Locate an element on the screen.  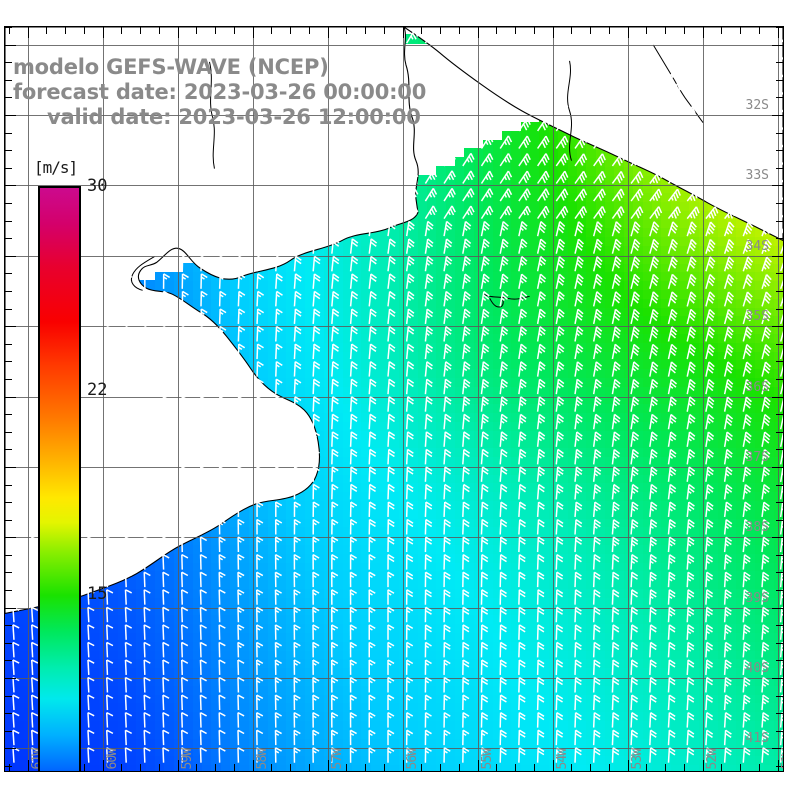
lat-label: 34S is located at coordinates (757, 246).